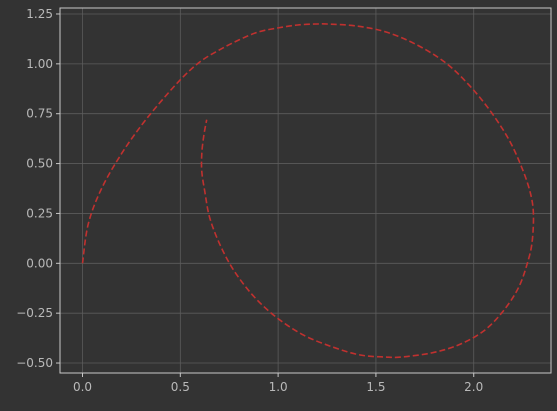 The height and width of the screenshot is (411, 557). What do you see at coordinates (34, 313) in the screenshot?
I see `y-tick-label: −0.25` at bounding box center [34, 313].